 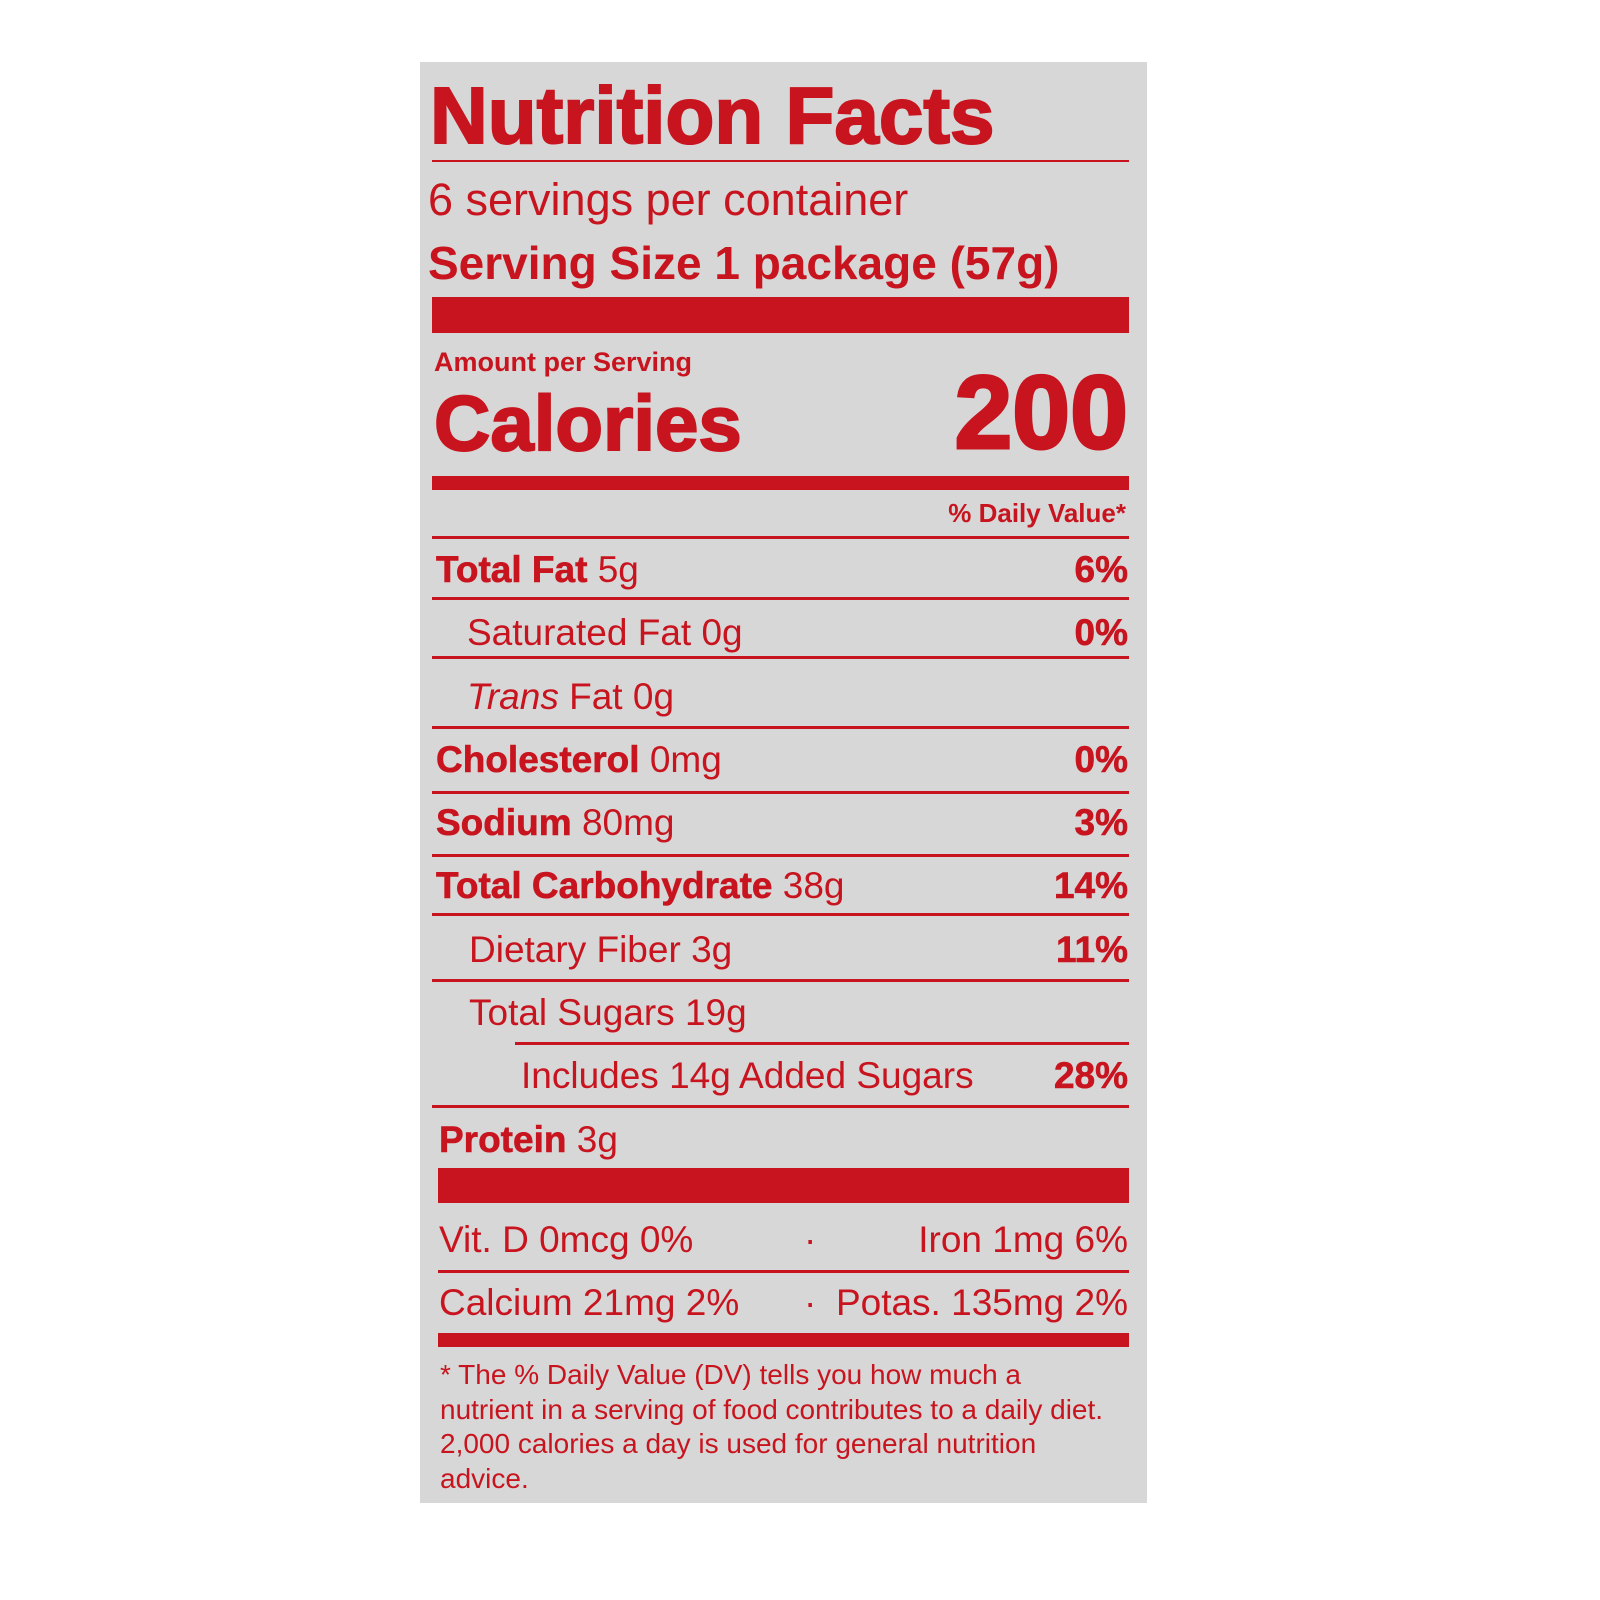 What do you see at coordinates (887, 263) in the screenshot?
I see `serving-size-value: 1 package (57g)` at bounding box center [887, 263].